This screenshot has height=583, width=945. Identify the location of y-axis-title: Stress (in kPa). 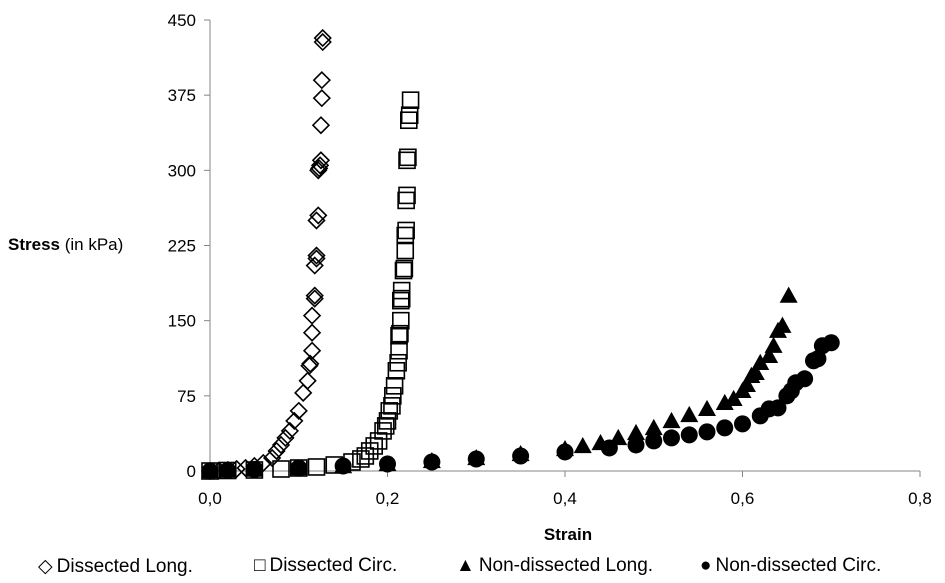
(65, 244).